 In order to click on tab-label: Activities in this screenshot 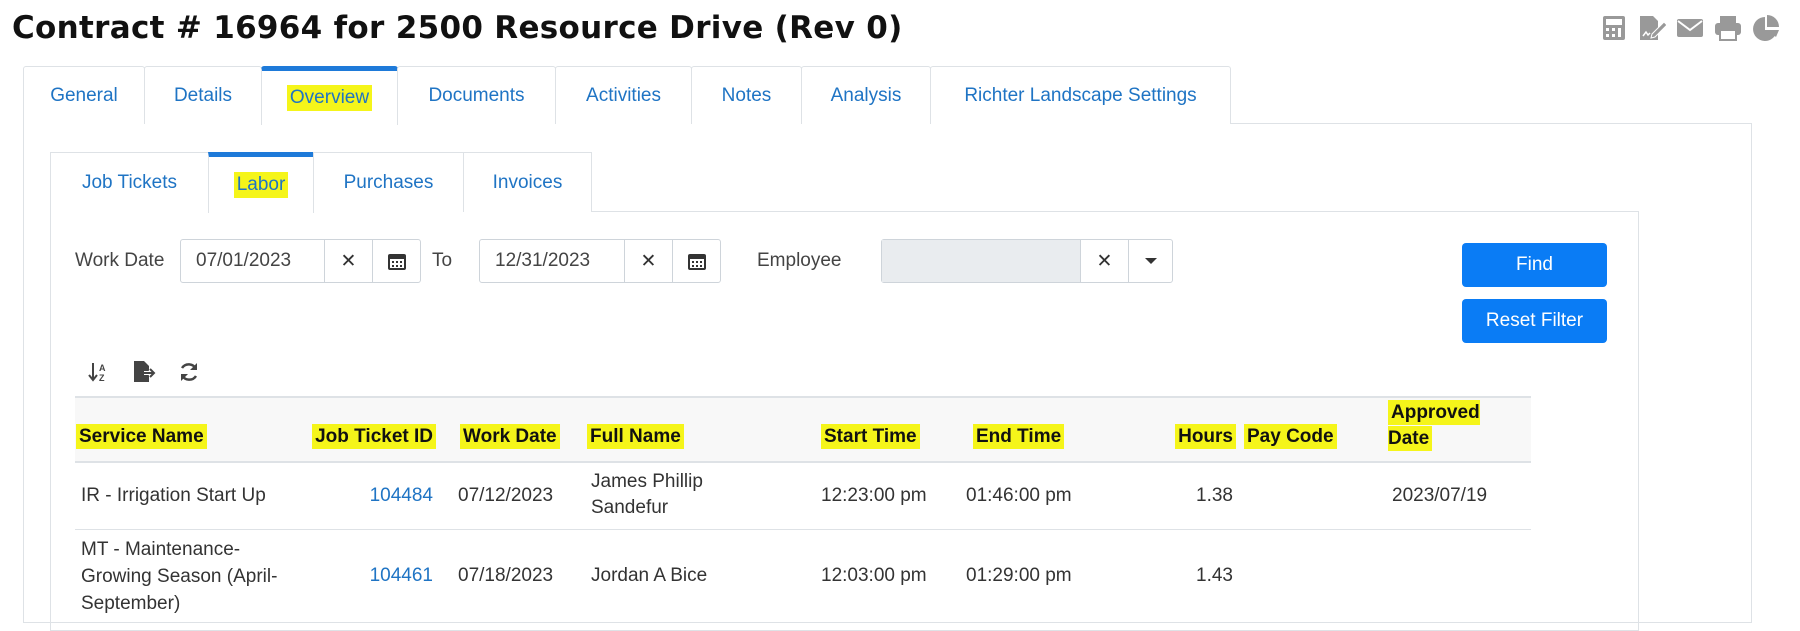, I will do `click(623, 95)`.